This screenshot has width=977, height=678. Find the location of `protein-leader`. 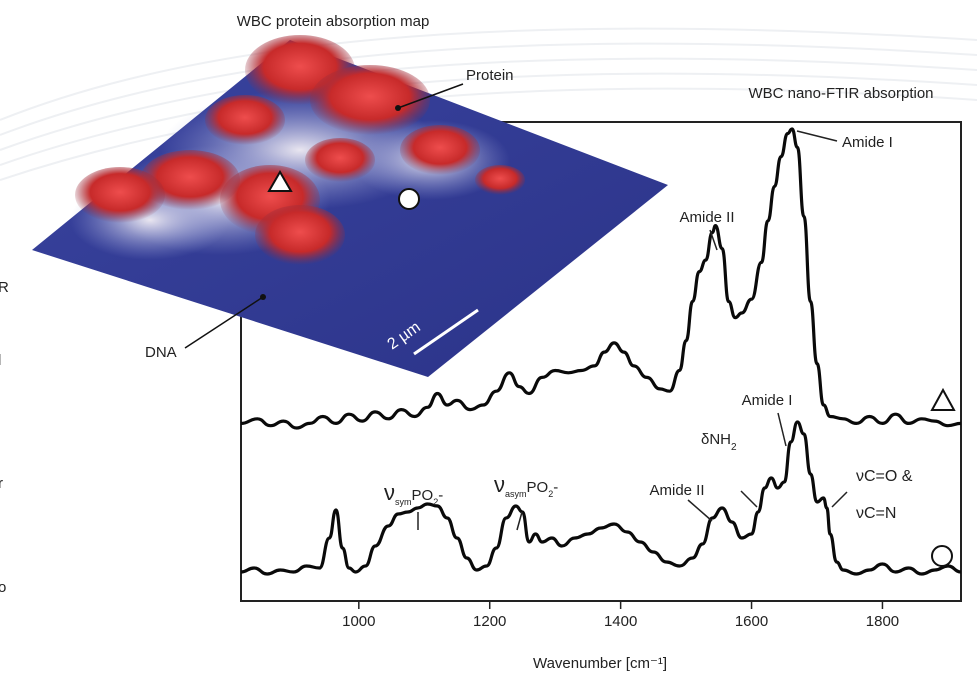

protein-leader is located at coordinates (430, 96).